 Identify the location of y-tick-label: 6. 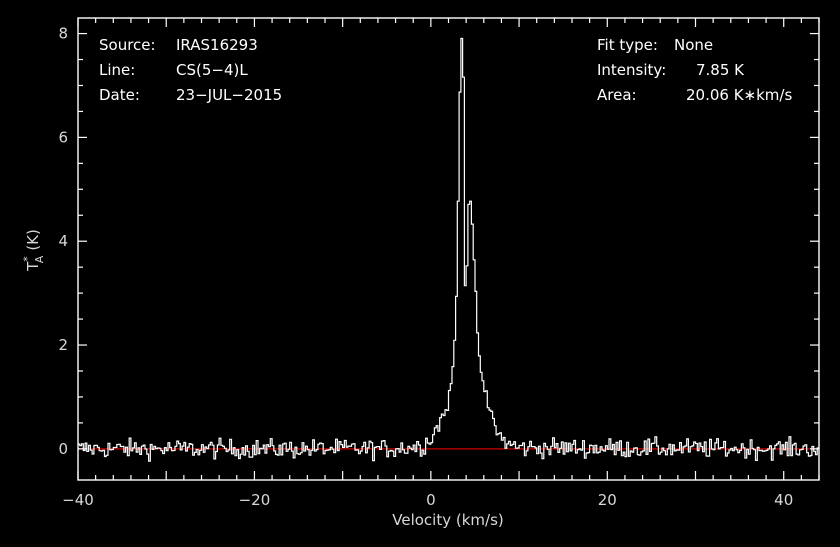
(63, 137).